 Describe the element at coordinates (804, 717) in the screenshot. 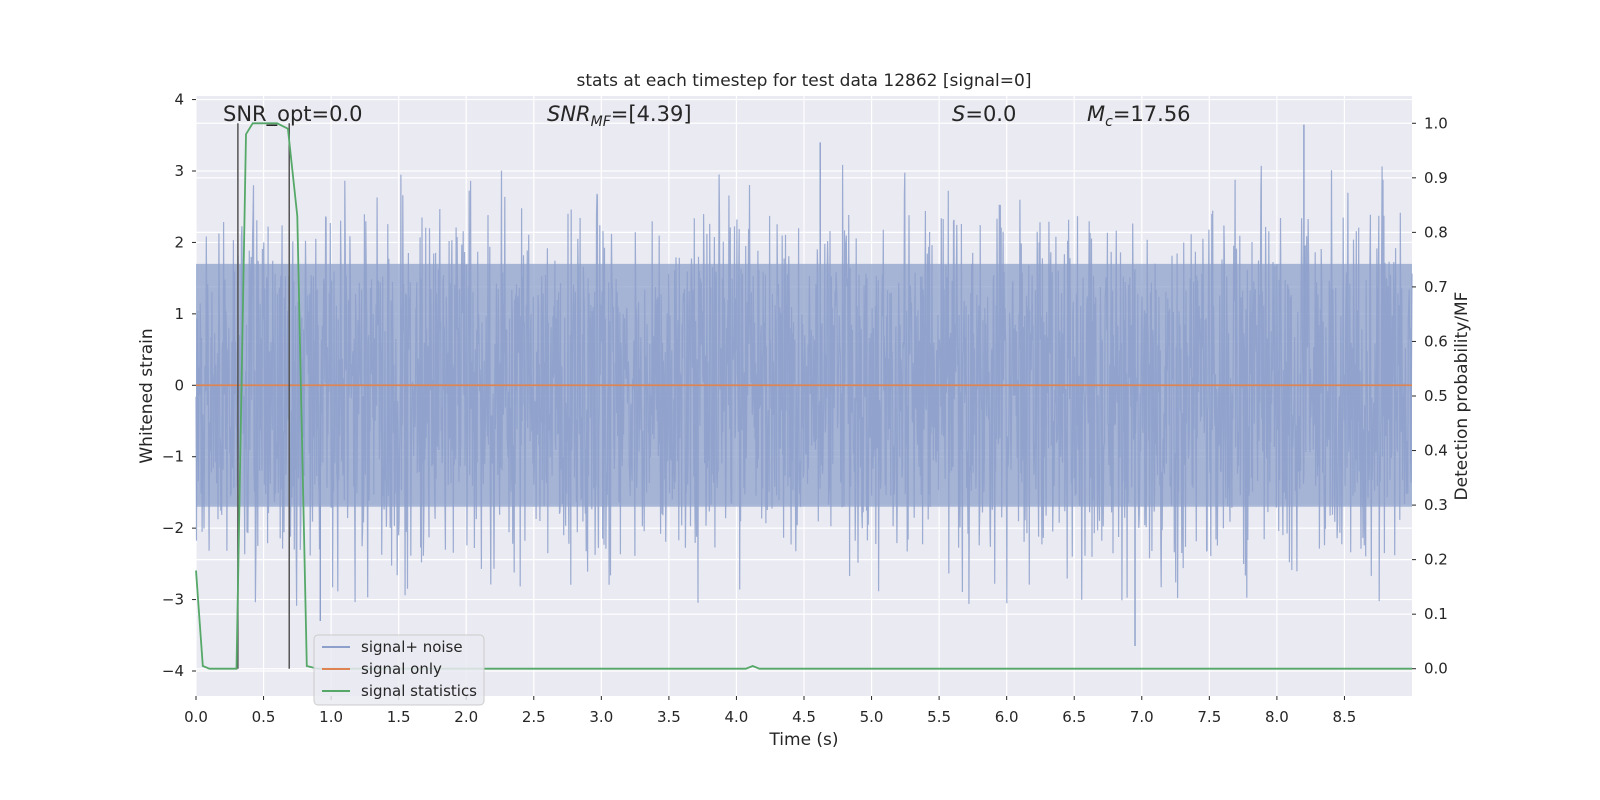

I see `x-tick-label: 4.5` at that location.